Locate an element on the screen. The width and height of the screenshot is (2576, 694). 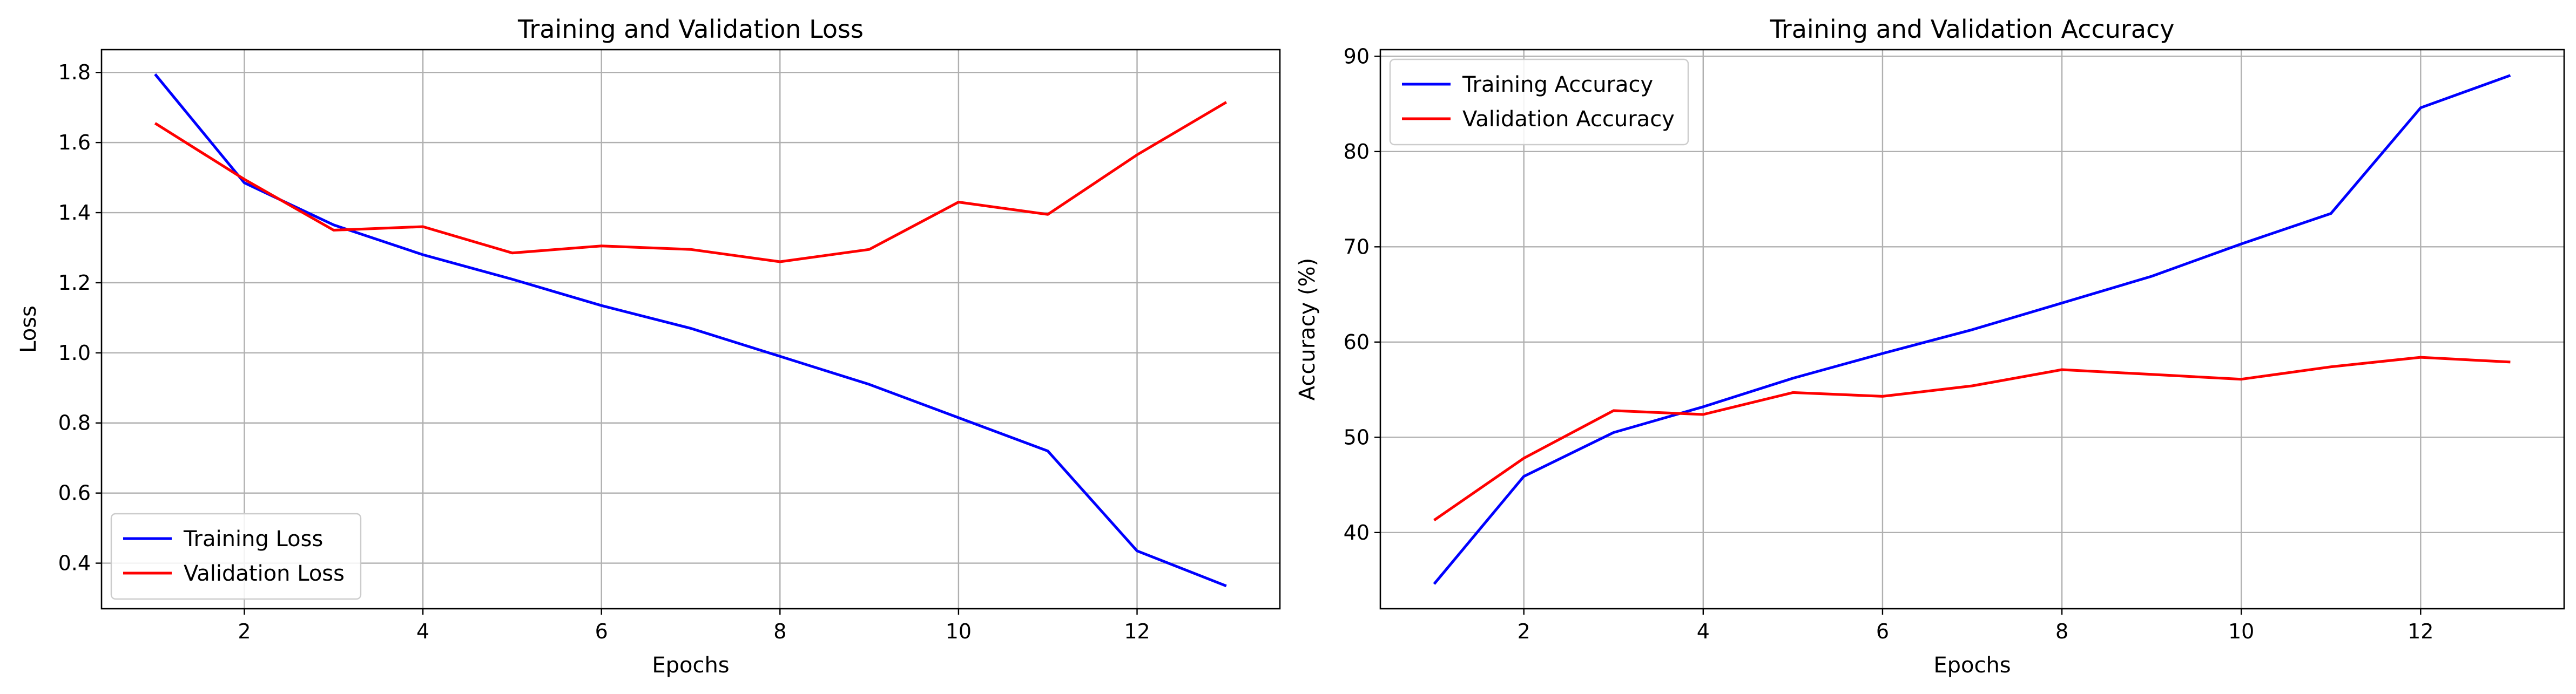
y-tick-label: 1.0 is located at coordinates (74, 353).